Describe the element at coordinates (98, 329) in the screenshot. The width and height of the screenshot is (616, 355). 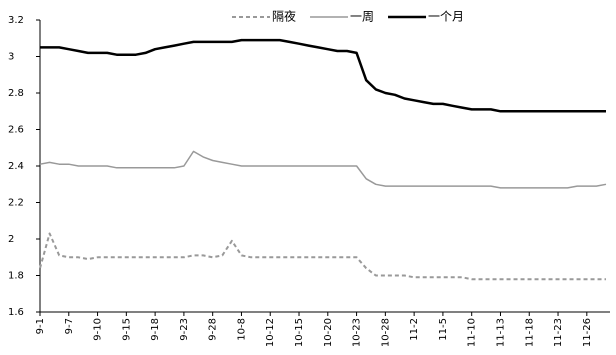
I see `x-tick-label: 9-10` at that location.